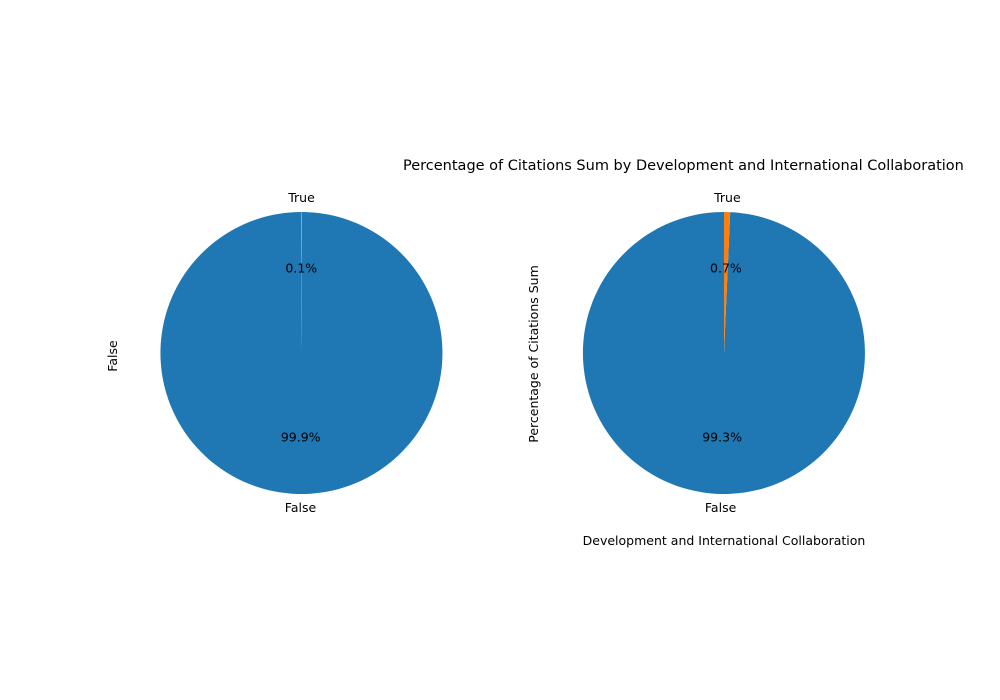 This screenshot has height=700, width=1000. I want to click on pie-1-labels: False 99.9% True 0.1%, so click(301, 352).